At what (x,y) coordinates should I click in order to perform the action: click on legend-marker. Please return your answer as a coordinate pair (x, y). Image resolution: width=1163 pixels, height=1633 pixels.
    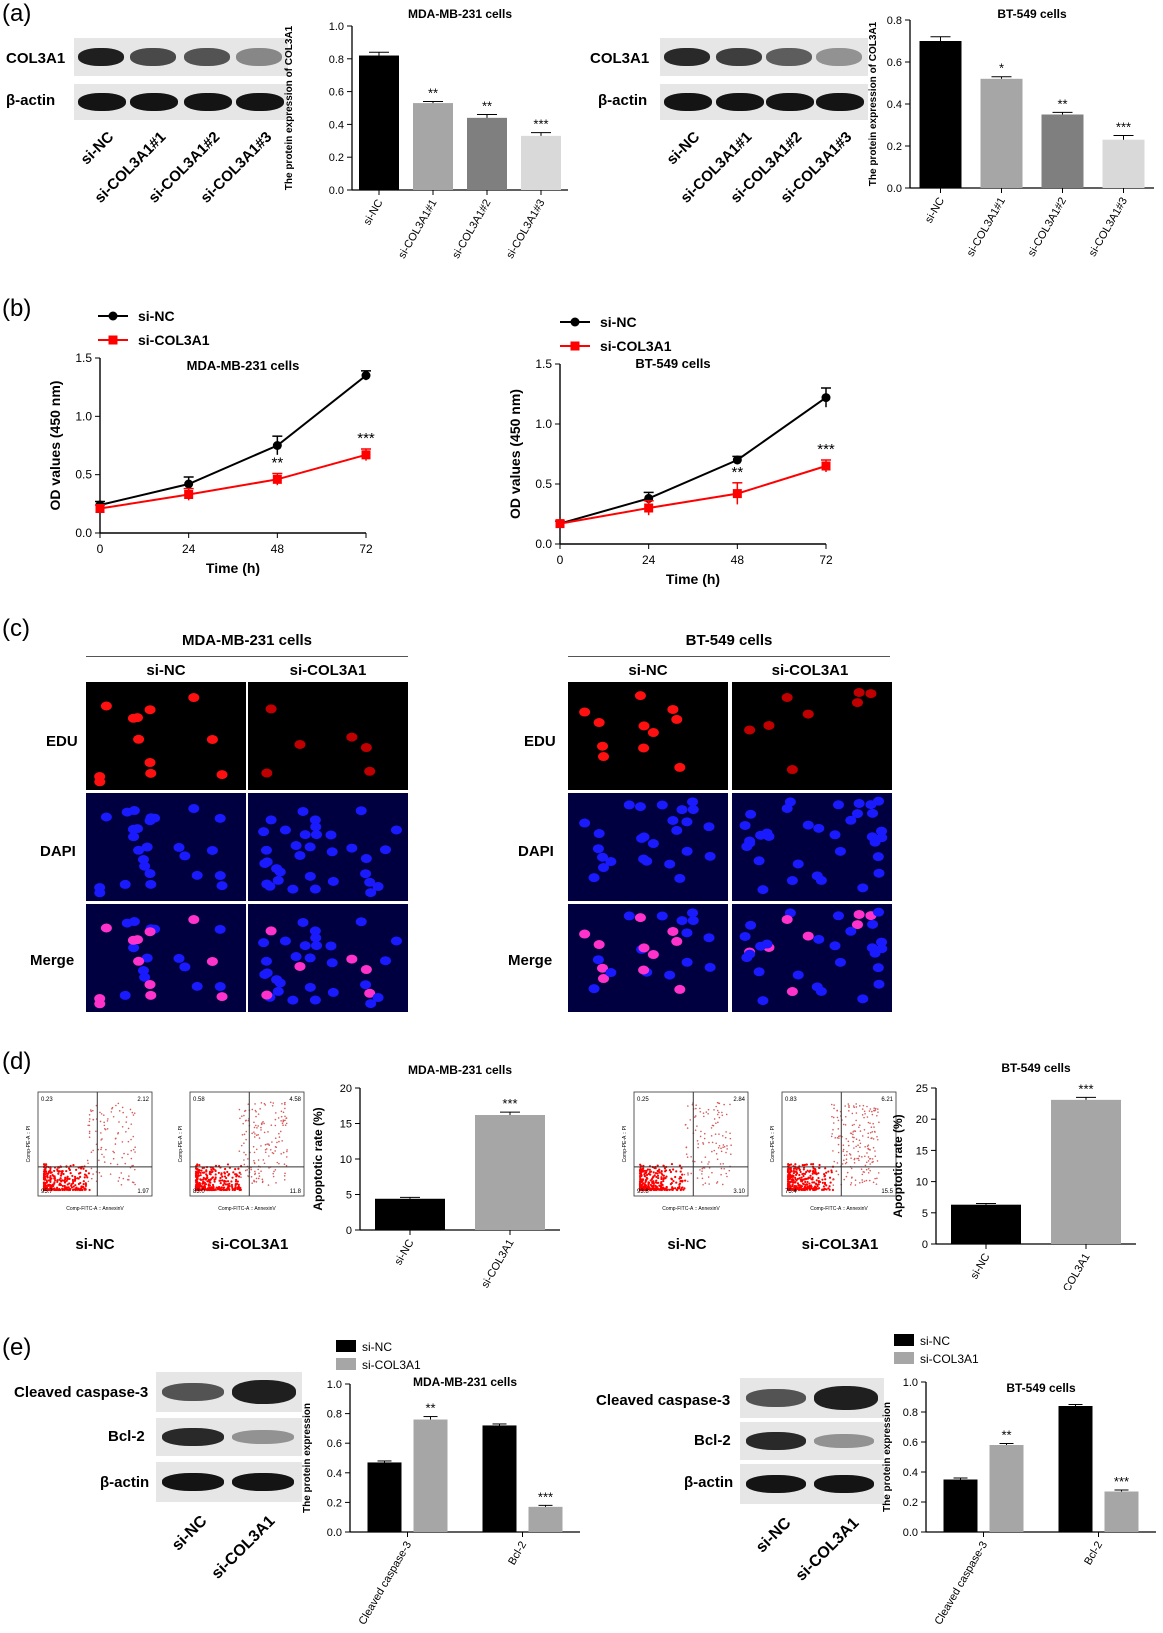
    Looking at the image, I should click on (575, 322).